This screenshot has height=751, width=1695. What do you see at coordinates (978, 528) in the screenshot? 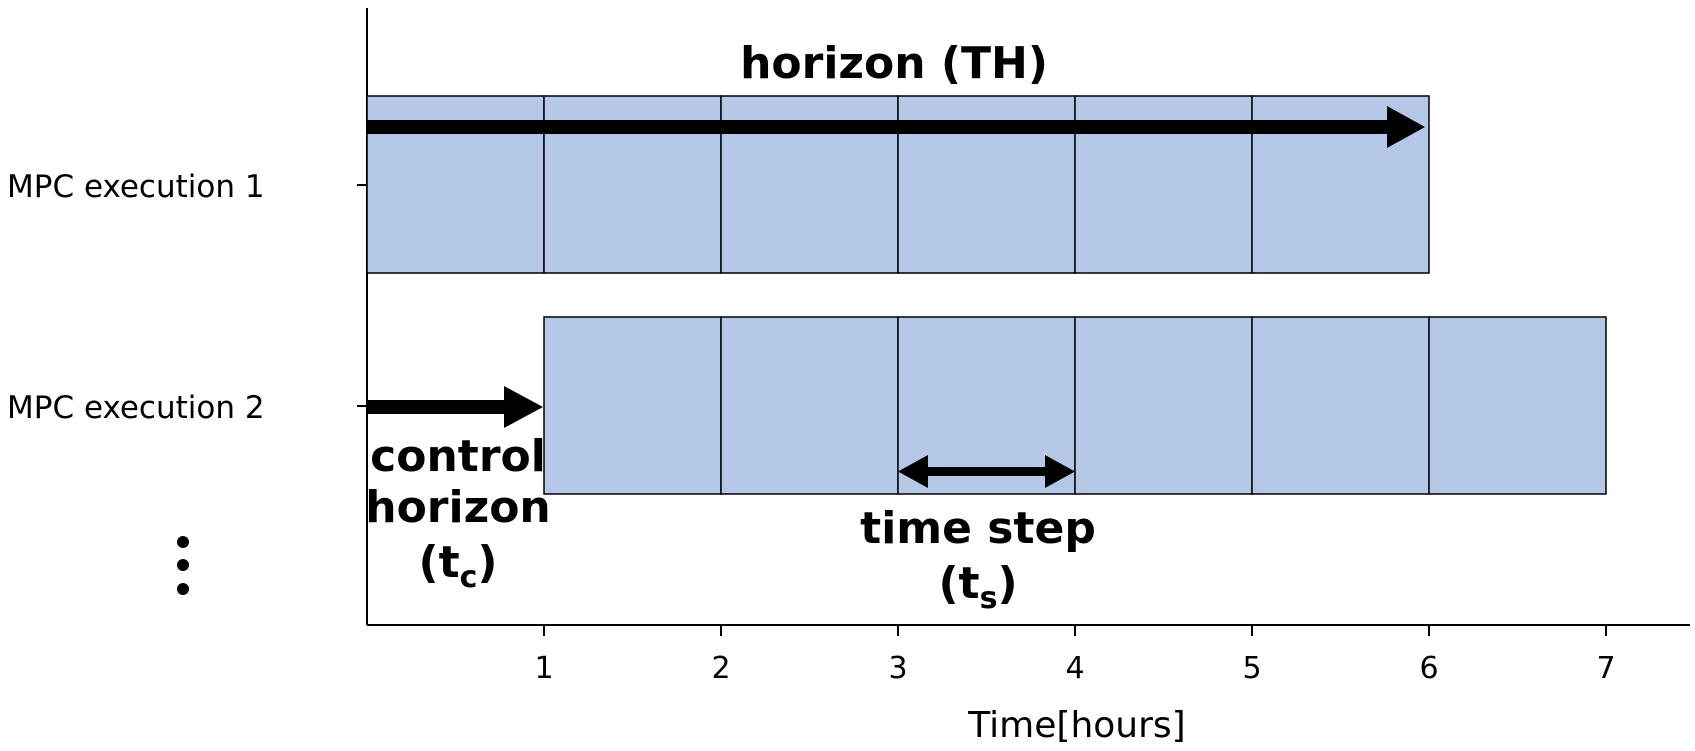
I see `time-step-label: time step` at bounding box center [978, 528].